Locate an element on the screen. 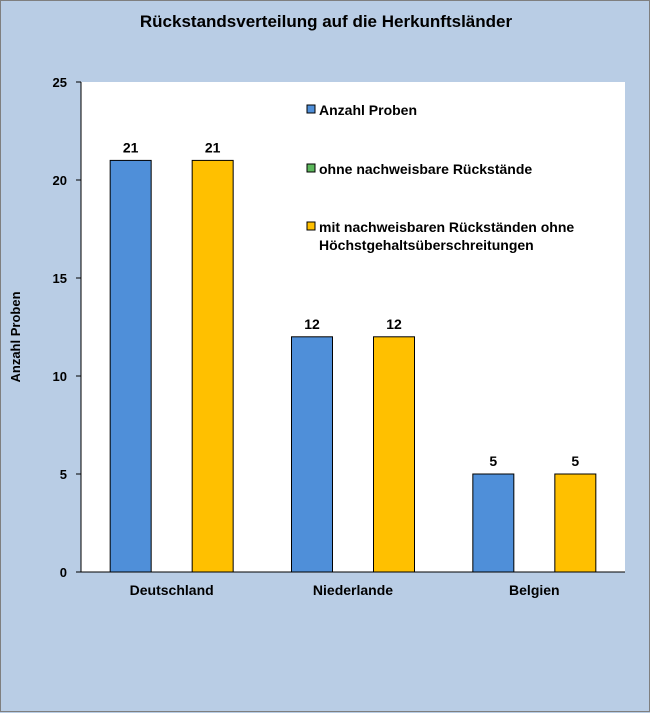 The height and width of the screenshot is (713, 650). x-axis: Deutschland Niederlande Belgien is located at coordinates (353, 584).